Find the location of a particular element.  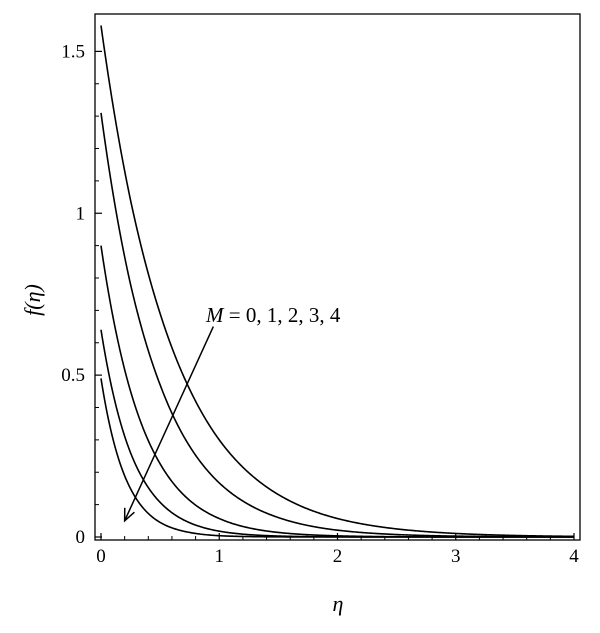

x-tick-label: 3 is located at coordinates (456, 556).